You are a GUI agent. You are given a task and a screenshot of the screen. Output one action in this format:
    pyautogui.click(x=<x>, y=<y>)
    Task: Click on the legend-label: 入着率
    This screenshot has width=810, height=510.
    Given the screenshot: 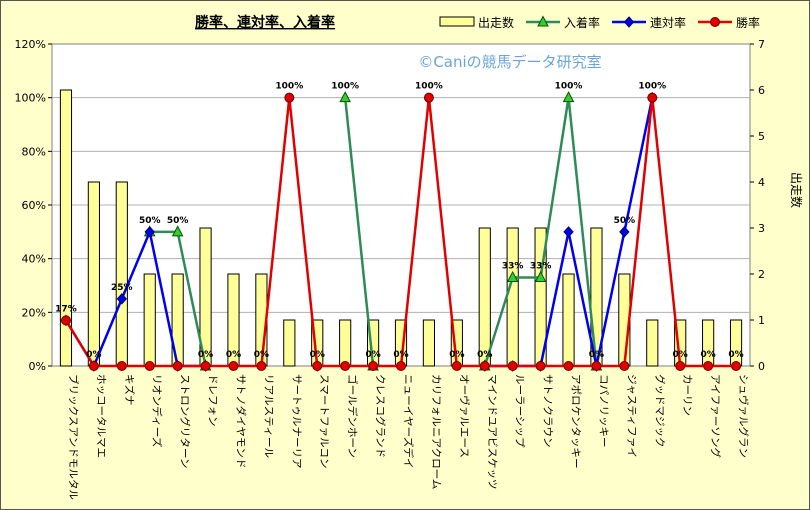 What is the action you would take?
    pyautogui.click(x=582, y=22)
    